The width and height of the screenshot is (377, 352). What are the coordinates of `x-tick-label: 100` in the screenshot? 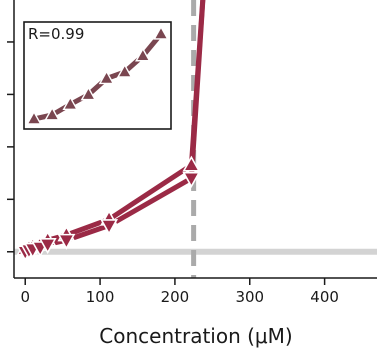 It's located at (100, 297).